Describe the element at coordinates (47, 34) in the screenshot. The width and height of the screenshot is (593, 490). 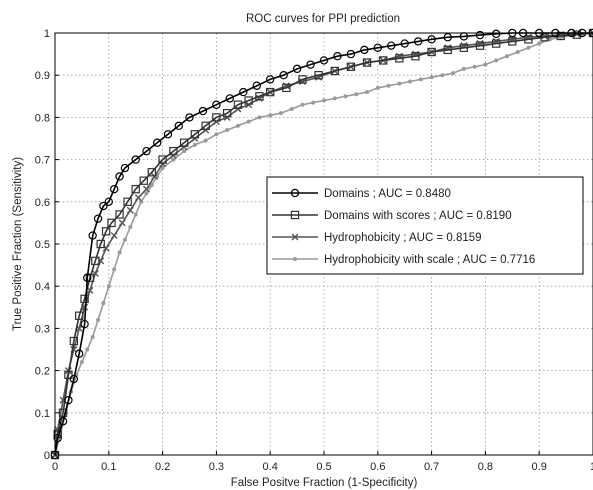
I see `y-tick-label: 1` at that location.